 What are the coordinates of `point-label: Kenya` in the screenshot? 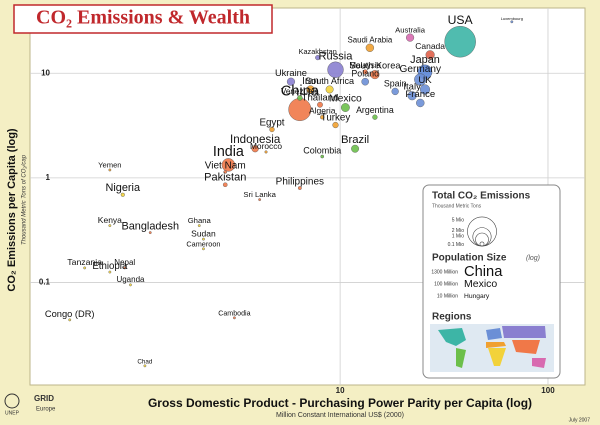 It's located at (110, 220).